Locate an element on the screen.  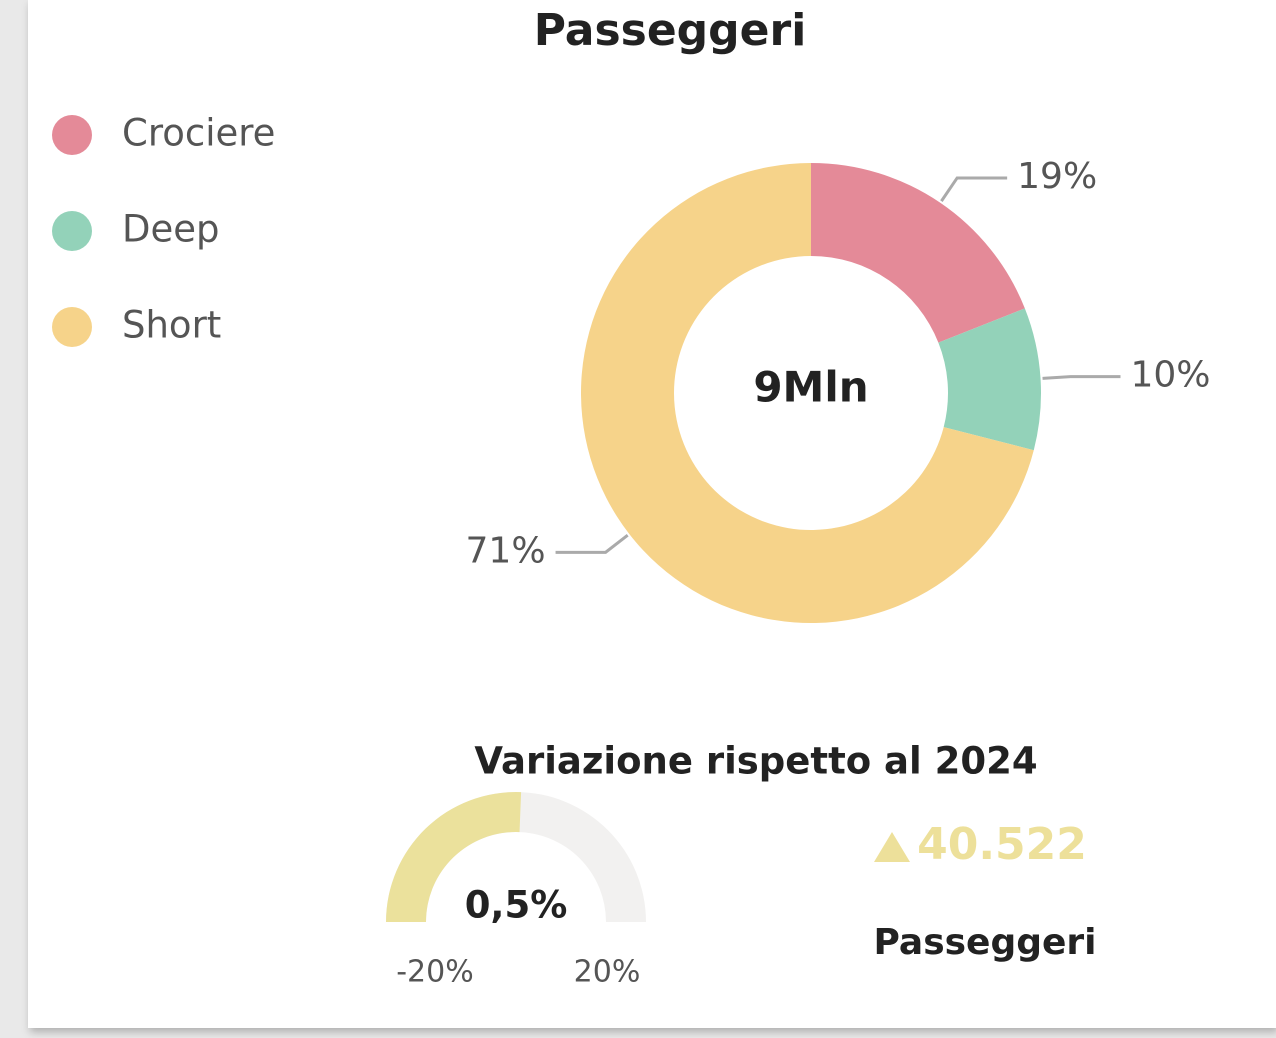
legend-label: Crociere is located at coordinates (198, 133).